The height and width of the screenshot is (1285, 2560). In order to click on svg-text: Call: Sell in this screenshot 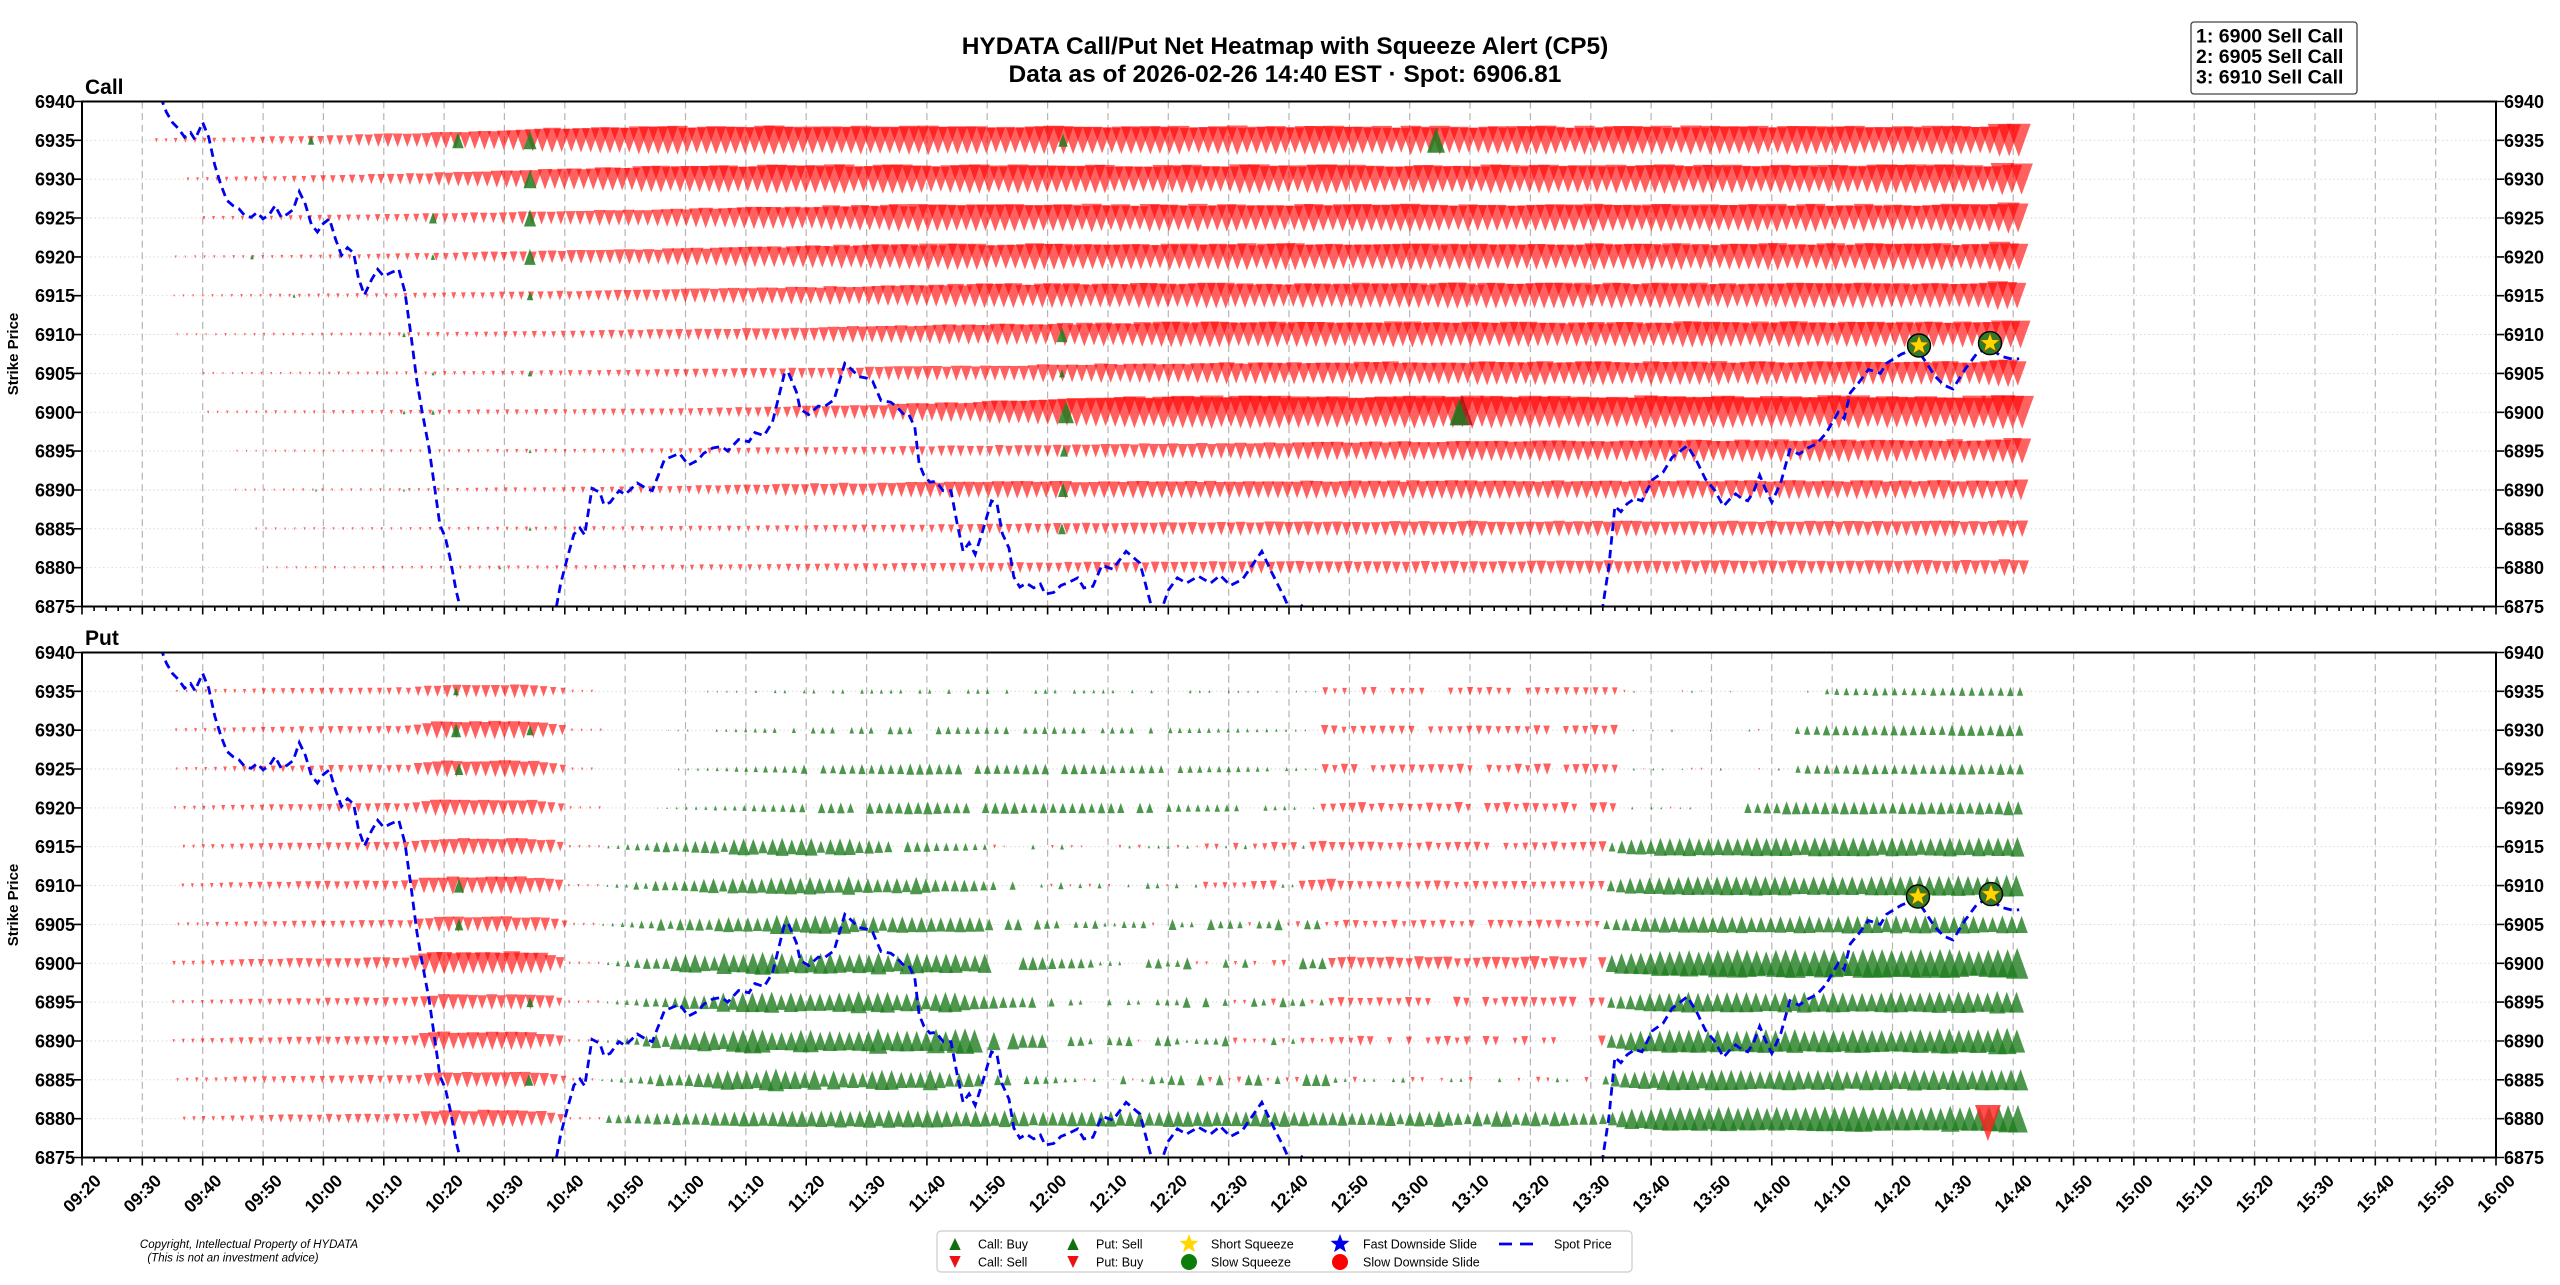, I will do `click(1002, 1263)`.